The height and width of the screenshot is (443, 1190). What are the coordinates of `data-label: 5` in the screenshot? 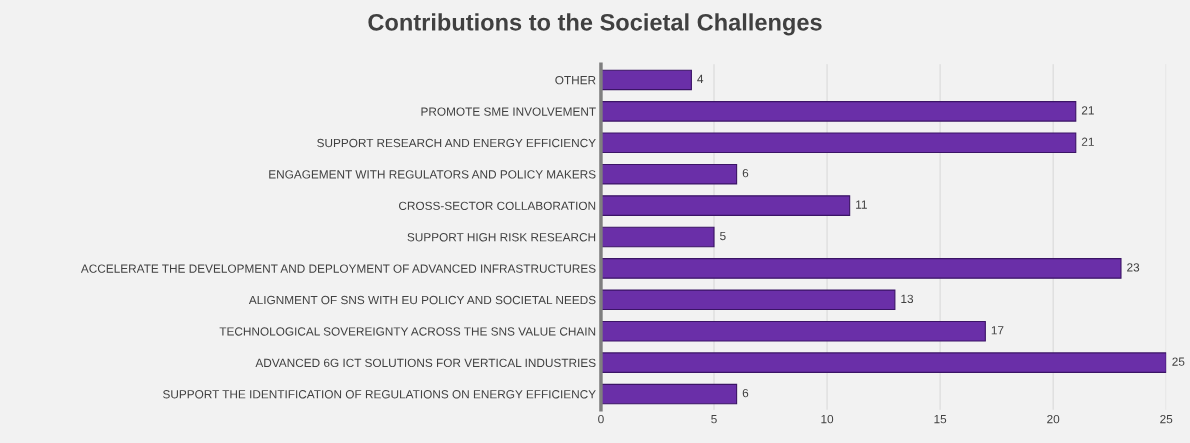 It's located at (723, 236).